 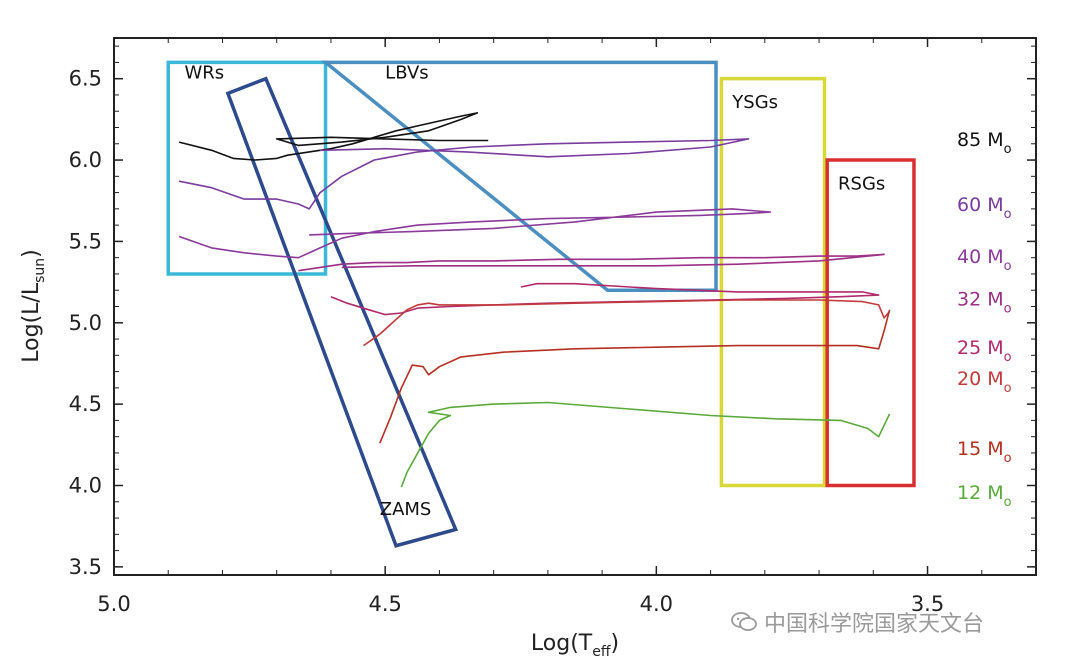 I want to click on x-tick-label: 3.5, so click(x=927, y=604).